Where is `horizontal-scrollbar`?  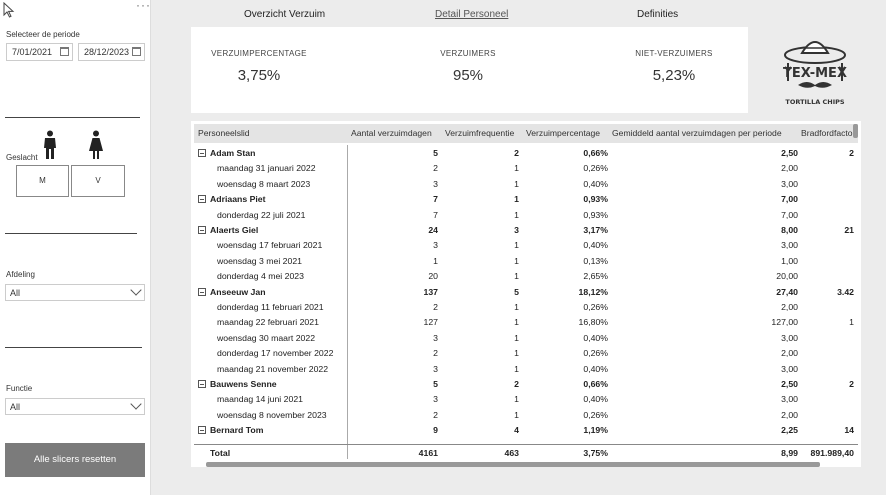
horizontal-scrollbar is located at coordinates (513, 464).